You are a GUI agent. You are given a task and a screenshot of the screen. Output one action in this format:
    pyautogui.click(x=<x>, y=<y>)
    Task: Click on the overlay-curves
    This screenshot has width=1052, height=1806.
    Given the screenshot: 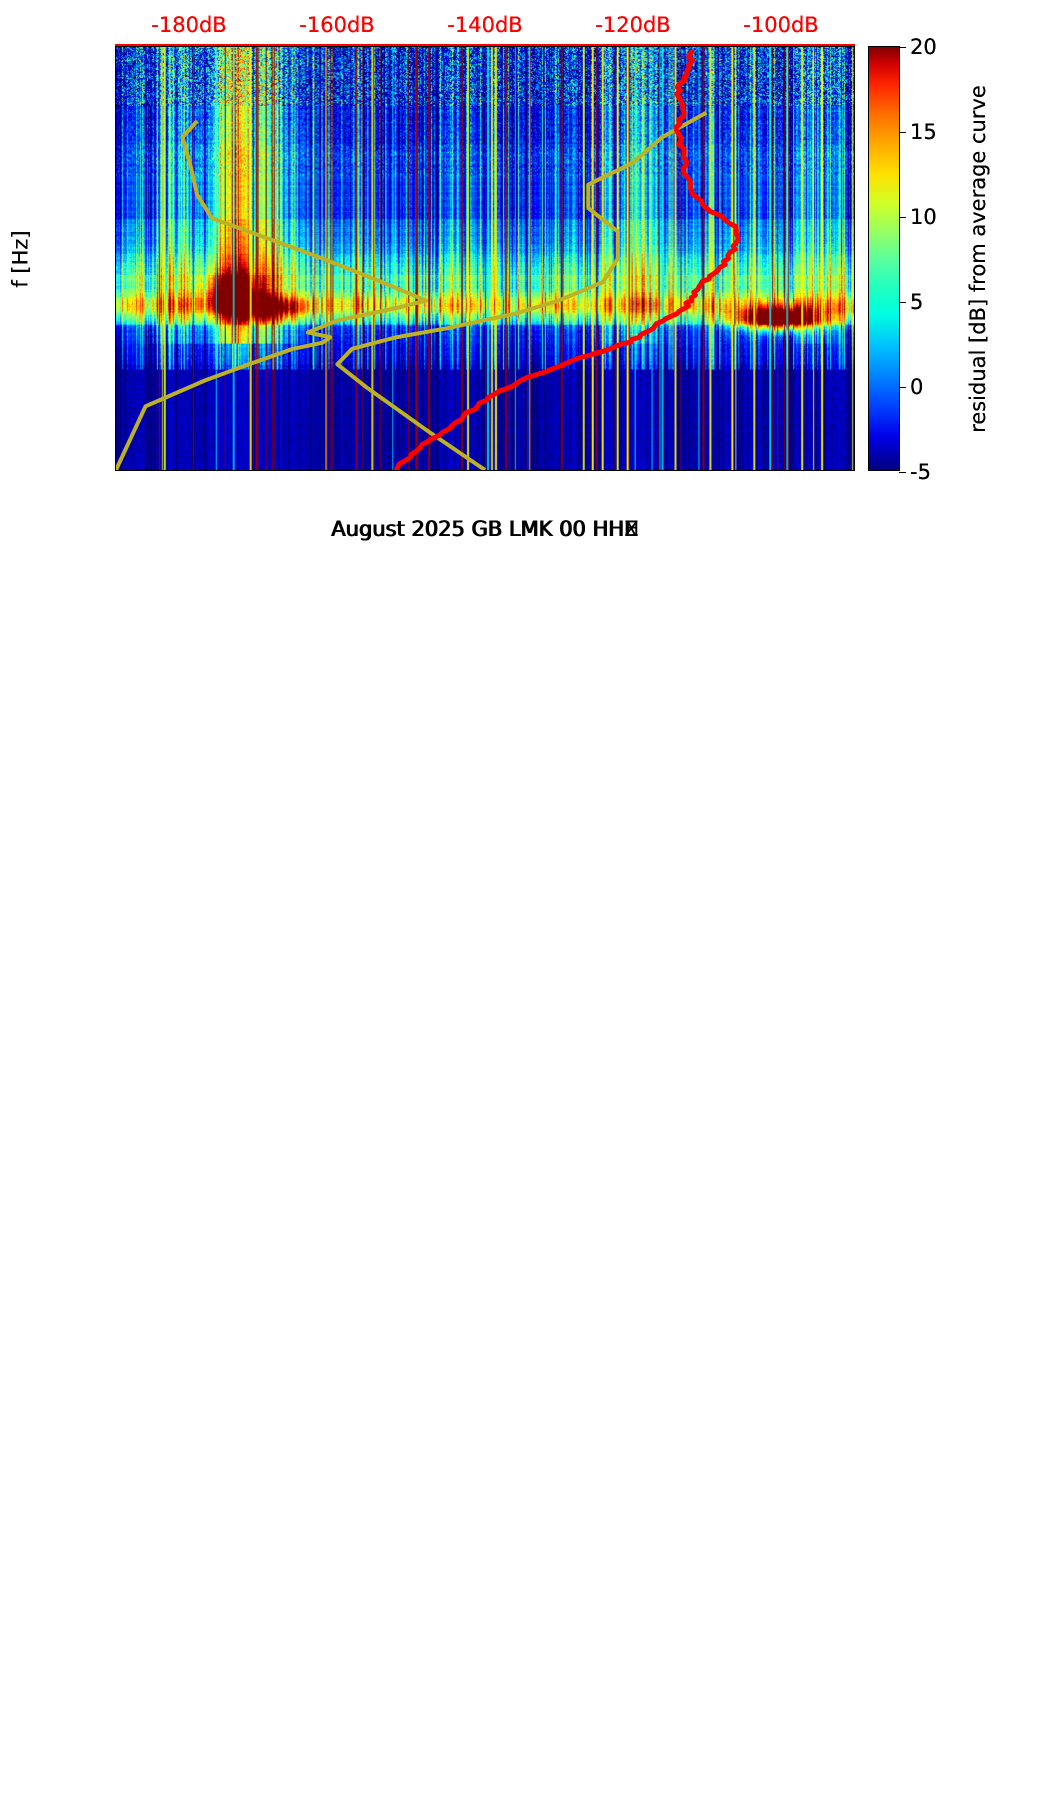 What is the action you would take?
    pyautogui.click(x=428, y=259)
    